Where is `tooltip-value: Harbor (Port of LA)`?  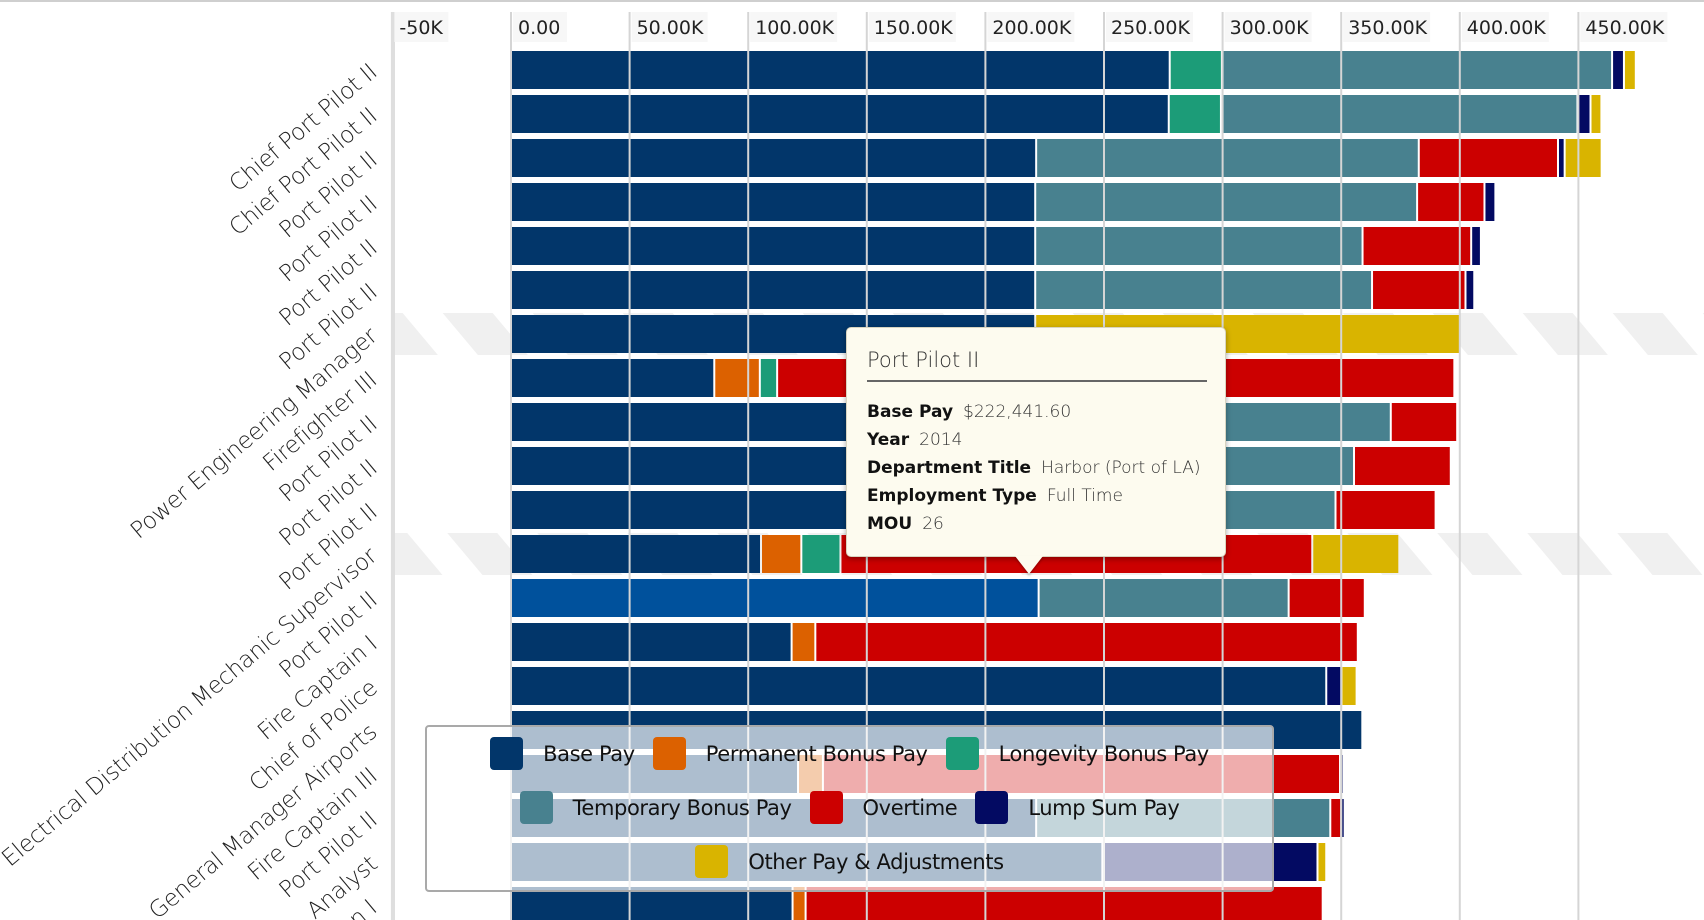 tooltip-value: Harbor (Port of LA) is located at coordinates (1121, 468).